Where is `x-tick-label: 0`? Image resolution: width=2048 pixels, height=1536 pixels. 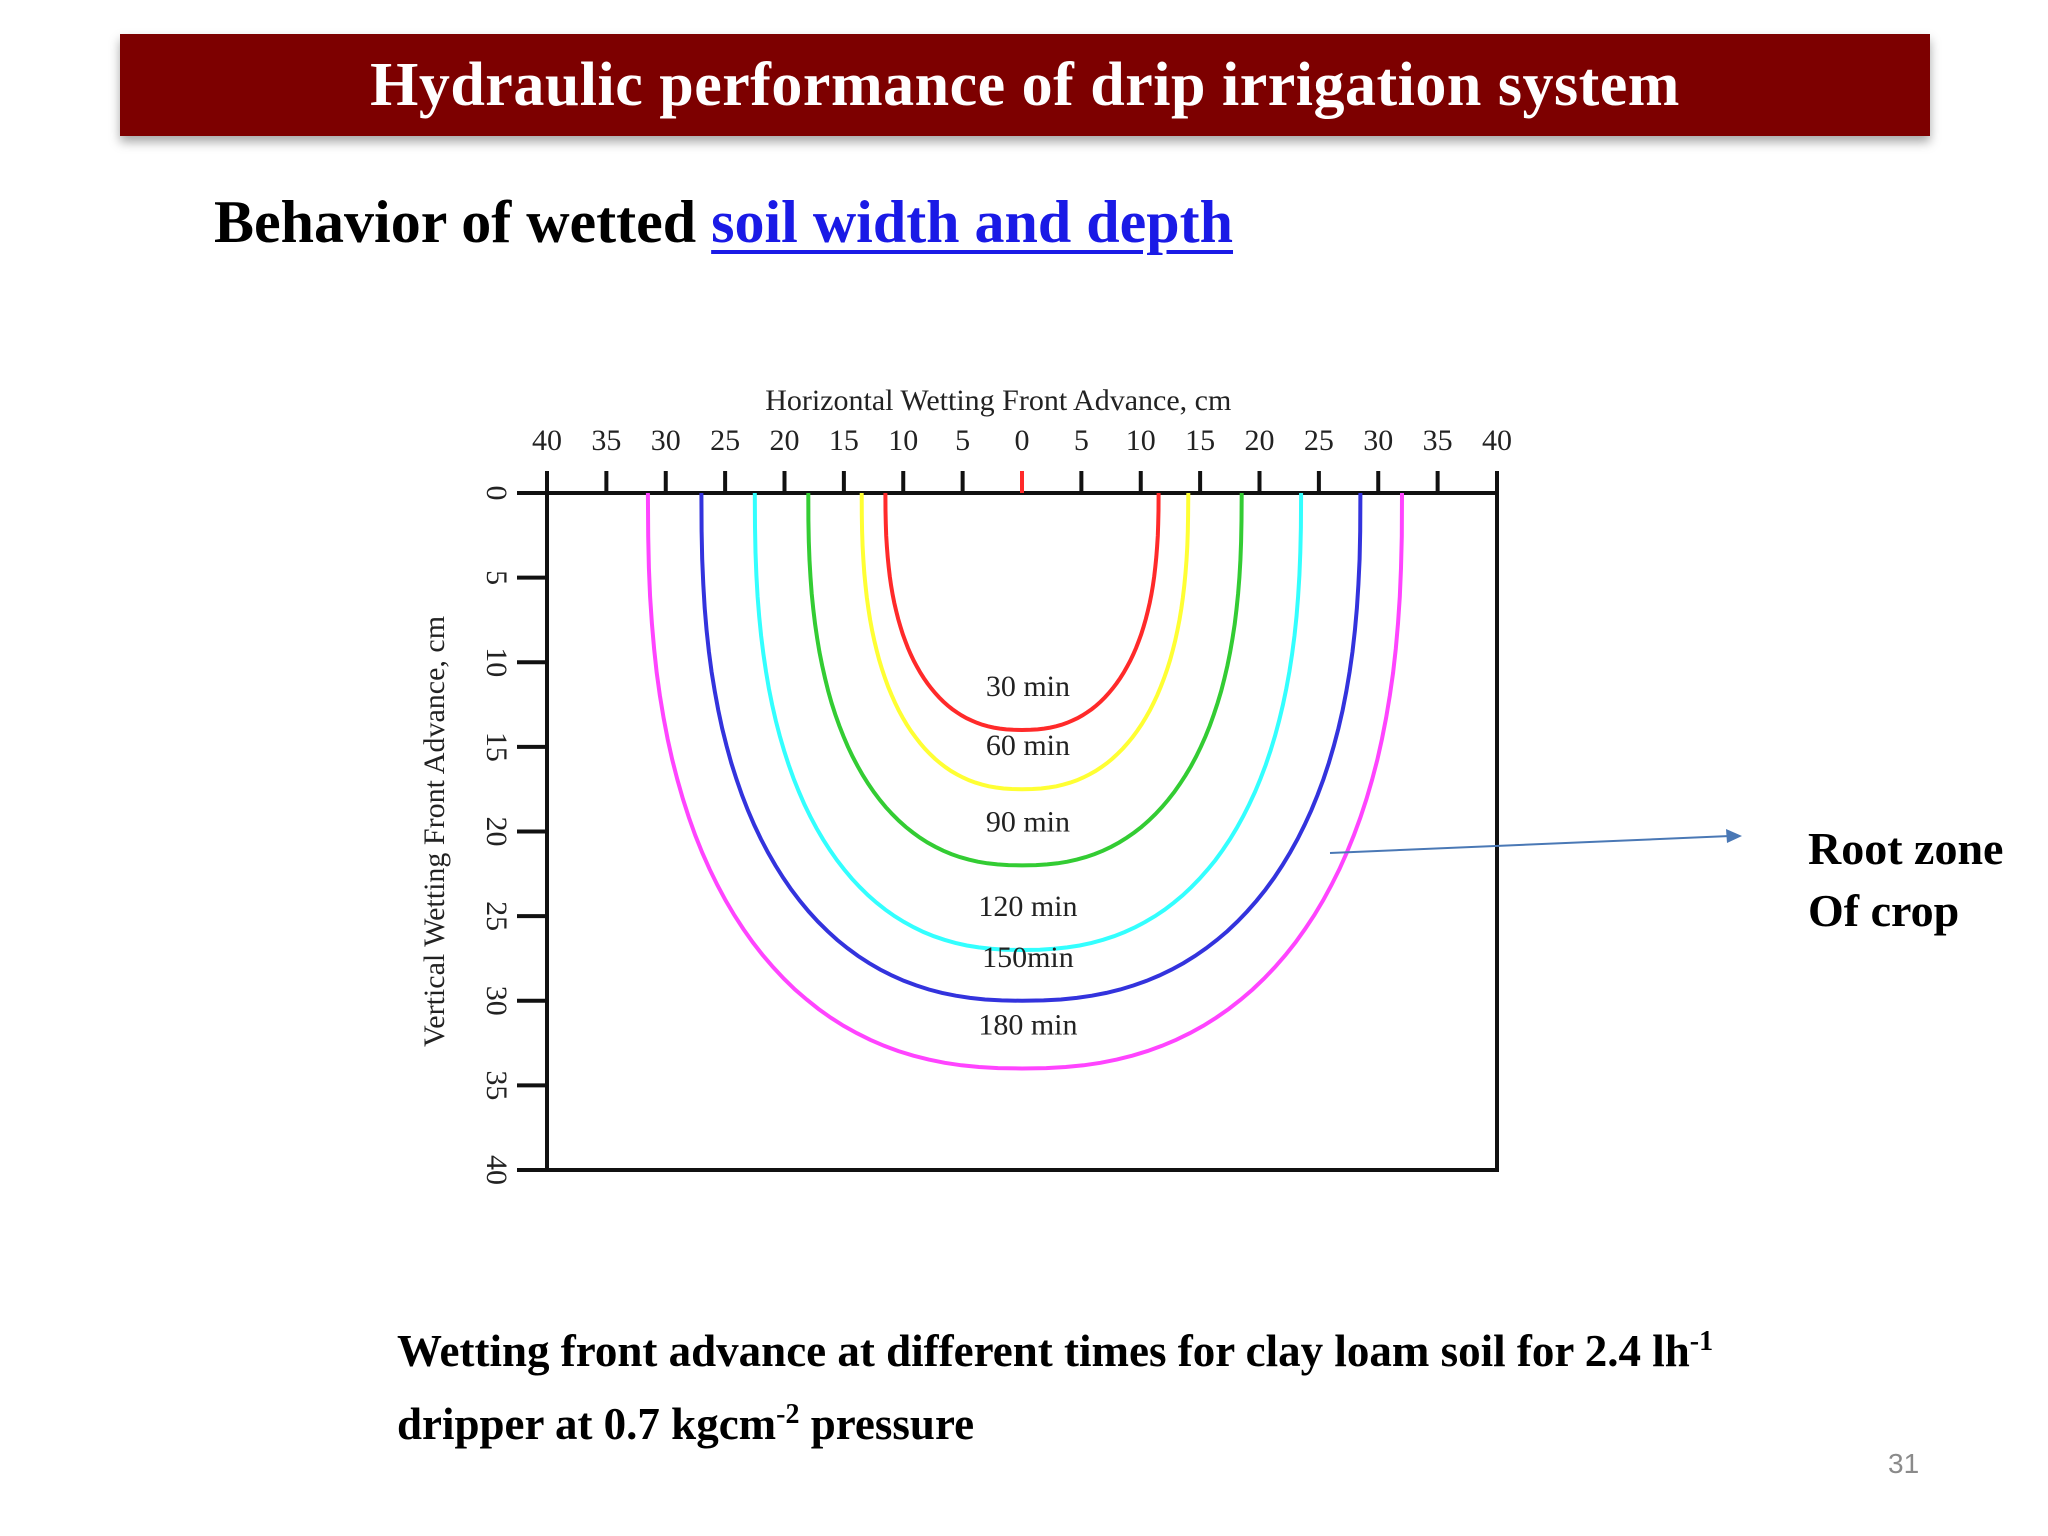 x-tick-label: 0 is located at coordinates (1022, 440).